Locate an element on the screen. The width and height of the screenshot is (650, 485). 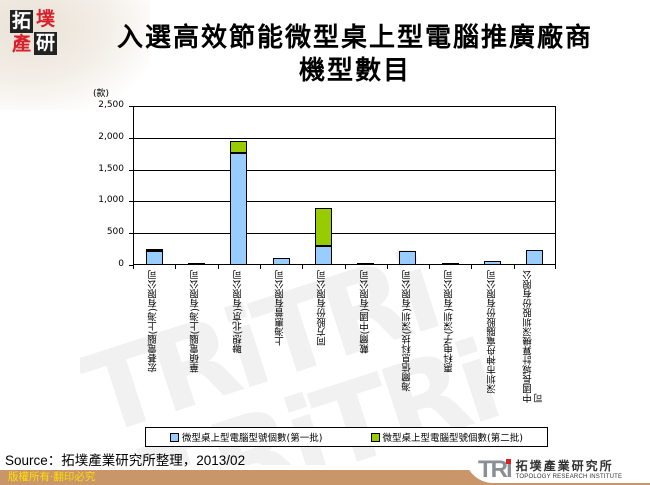
page-title: 入選高效節能微型桌上型電腦推廣廠商 機型數目 is located at coordinates (355, 55).